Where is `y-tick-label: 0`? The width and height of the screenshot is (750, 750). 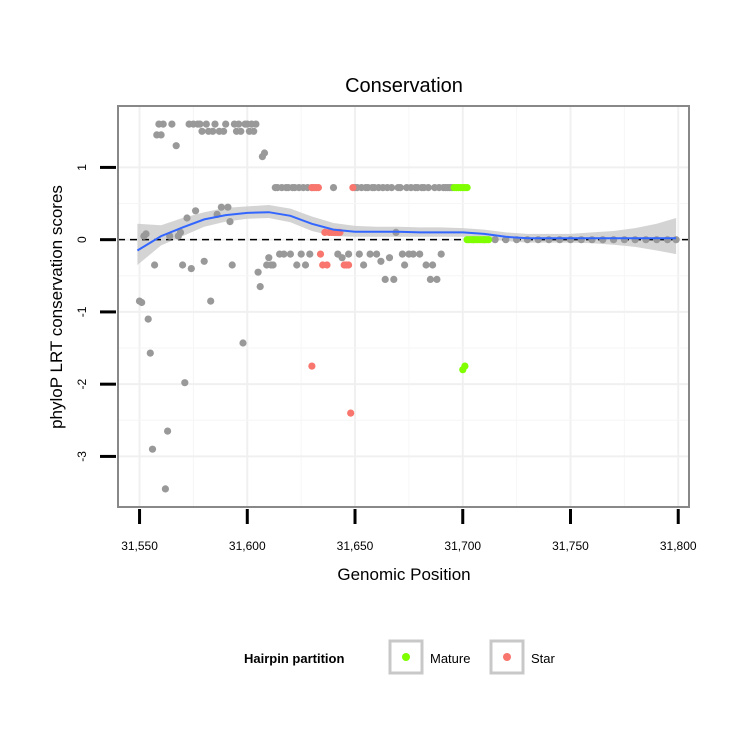
y-tick-label: 0 is located at coordinates (82, 239).